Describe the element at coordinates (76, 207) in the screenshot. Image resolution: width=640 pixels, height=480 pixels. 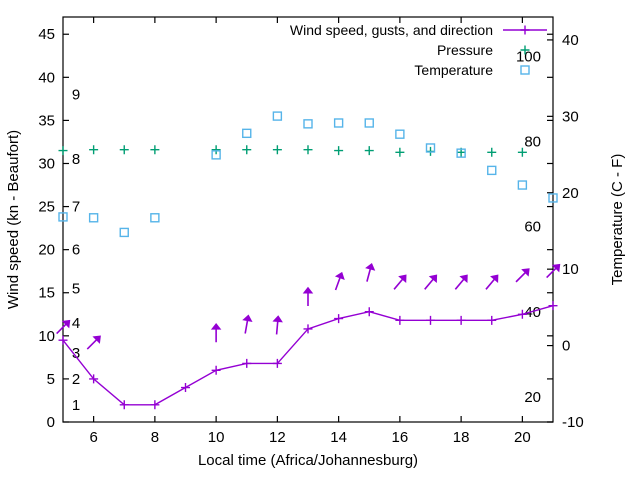
I see `beaufort-label: 7` at that location.